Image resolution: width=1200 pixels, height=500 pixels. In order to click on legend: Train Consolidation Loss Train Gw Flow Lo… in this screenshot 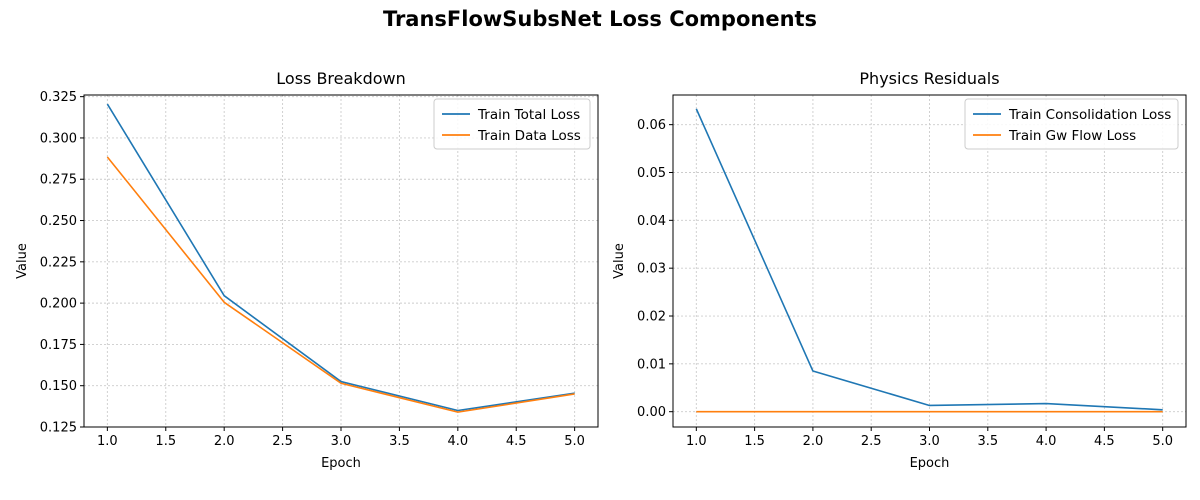, I will do `click(1071, 124)`.